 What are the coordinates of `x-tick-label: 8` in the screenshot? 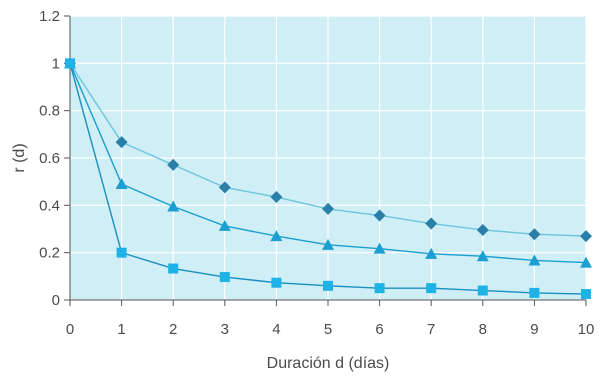 It's located at (483, 329).